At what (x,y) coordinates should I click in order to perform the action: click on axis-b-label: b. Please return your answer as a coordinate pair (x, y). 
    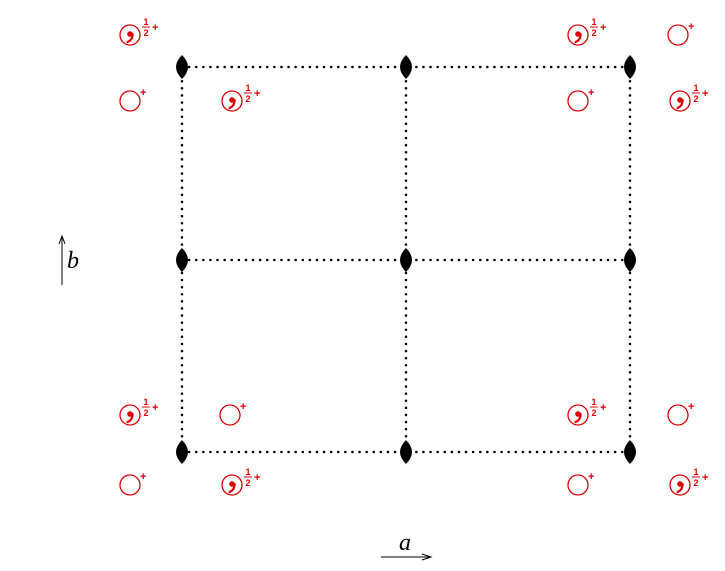
    Looking at the image, I should click on (73, 261).